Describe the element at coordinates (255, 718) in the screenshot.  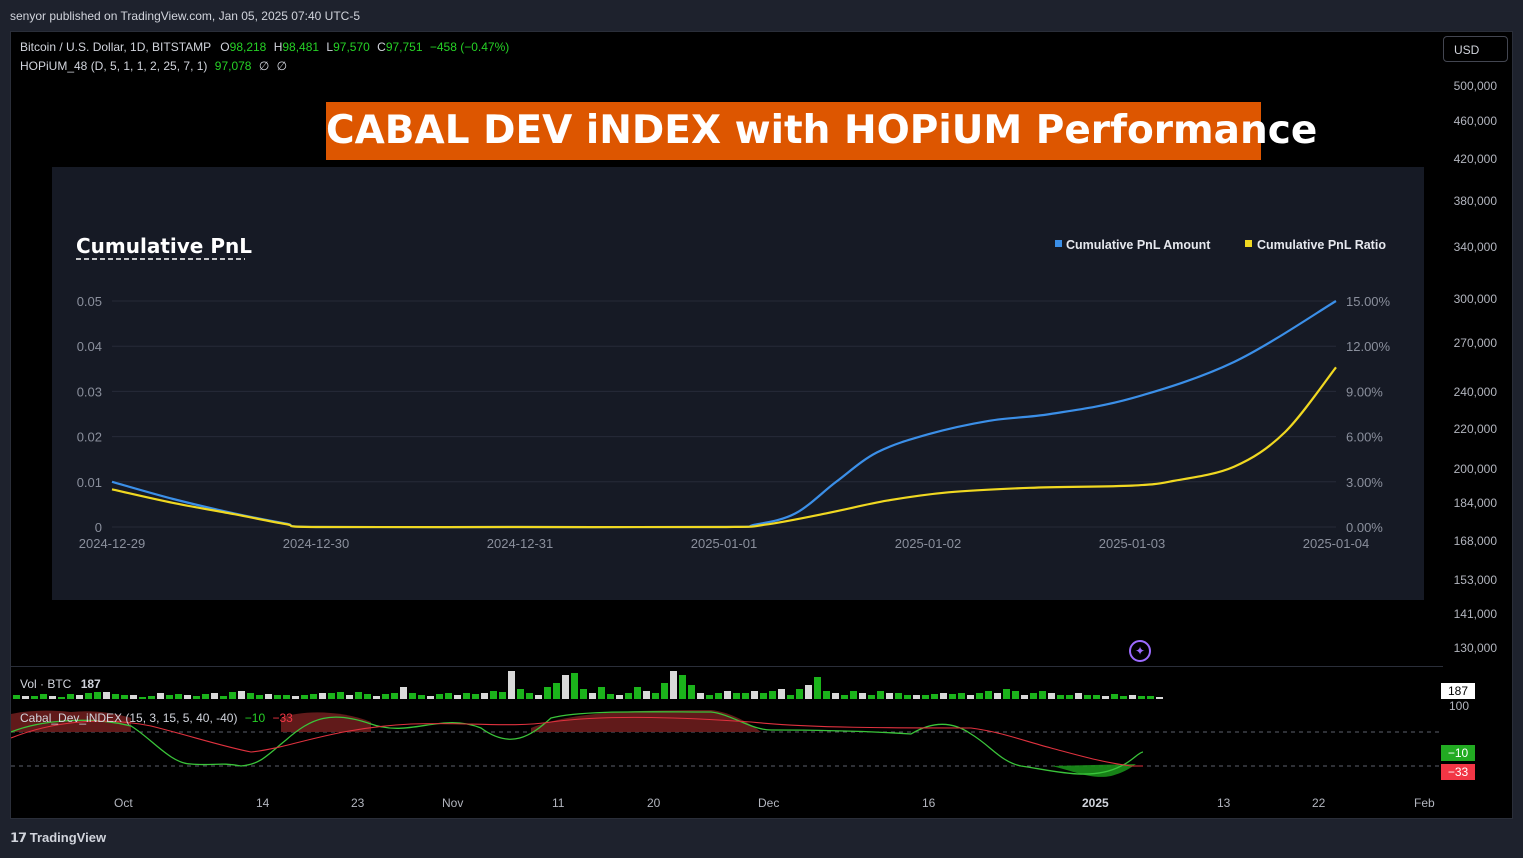
I see `cabal-value-green: −10` at that location.